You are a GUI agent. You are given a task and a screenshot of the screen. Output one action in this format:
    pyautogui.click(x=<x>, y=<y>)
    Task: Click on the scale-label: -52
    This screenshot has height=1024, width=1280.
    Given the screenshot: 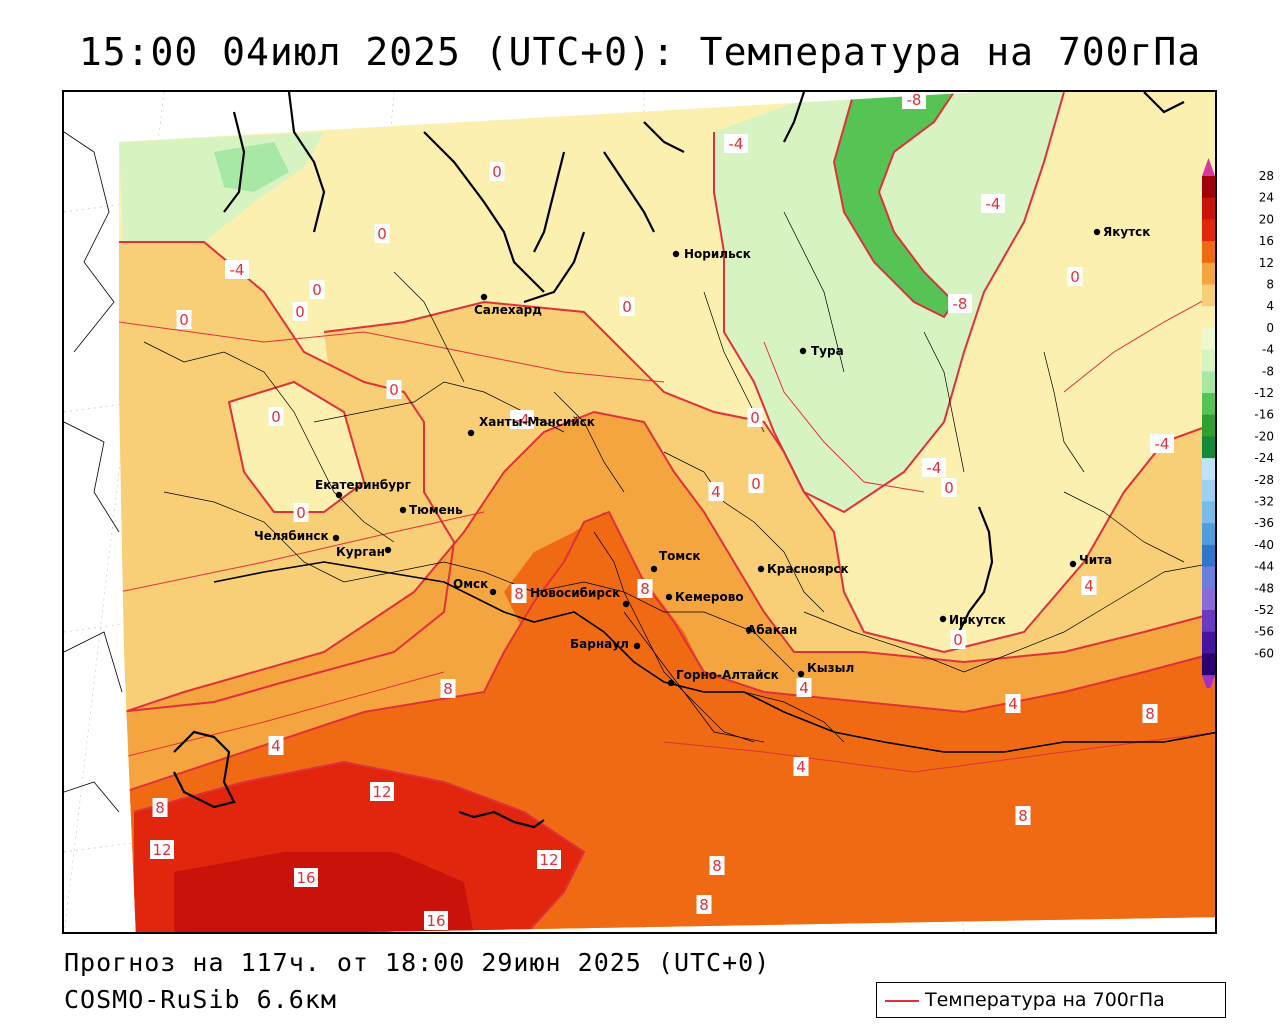 What is the action you would take?
    pyautogui.click(x=1264, y=610)
    